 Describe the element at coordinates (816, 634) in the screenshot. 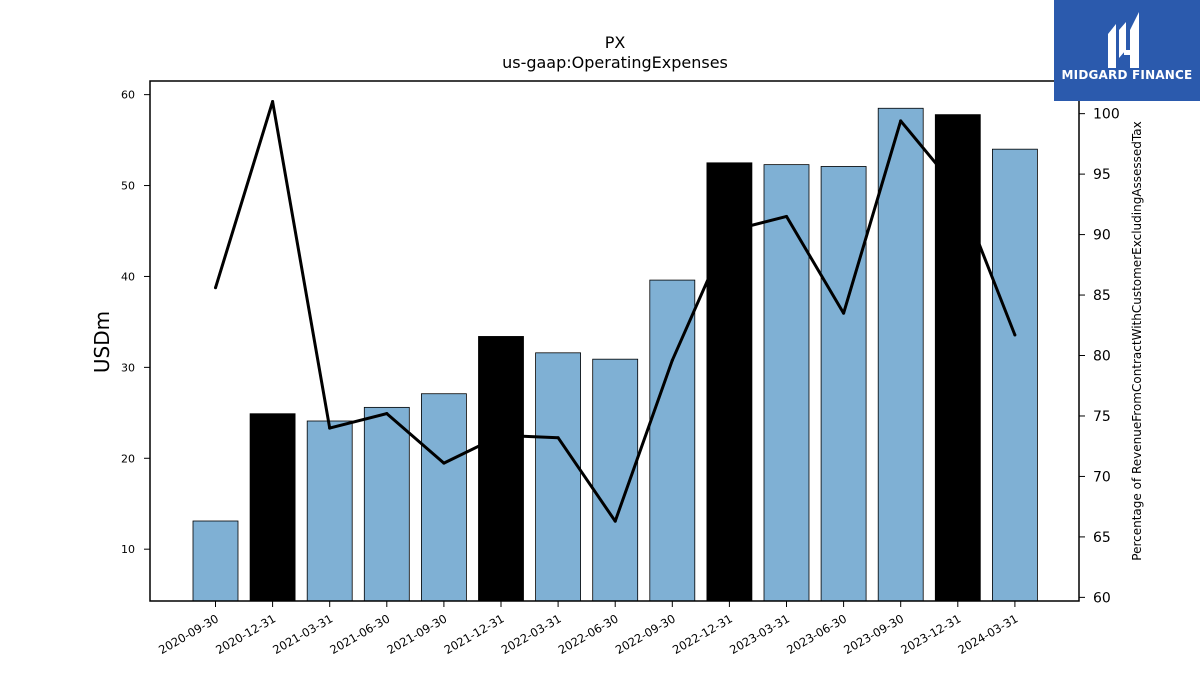

I see `x-tick-label: 2023-06-30` at that location.